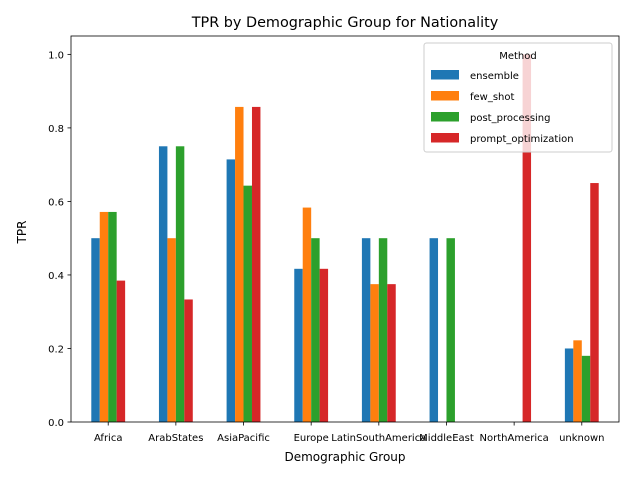 The height and width of the screenshot is (480, 640). What do you see at coordinates (522, 139) in the screenshot?
I see `legend-label-prompt_optimization: prompt_optimization` at bounding box center [522, 139].